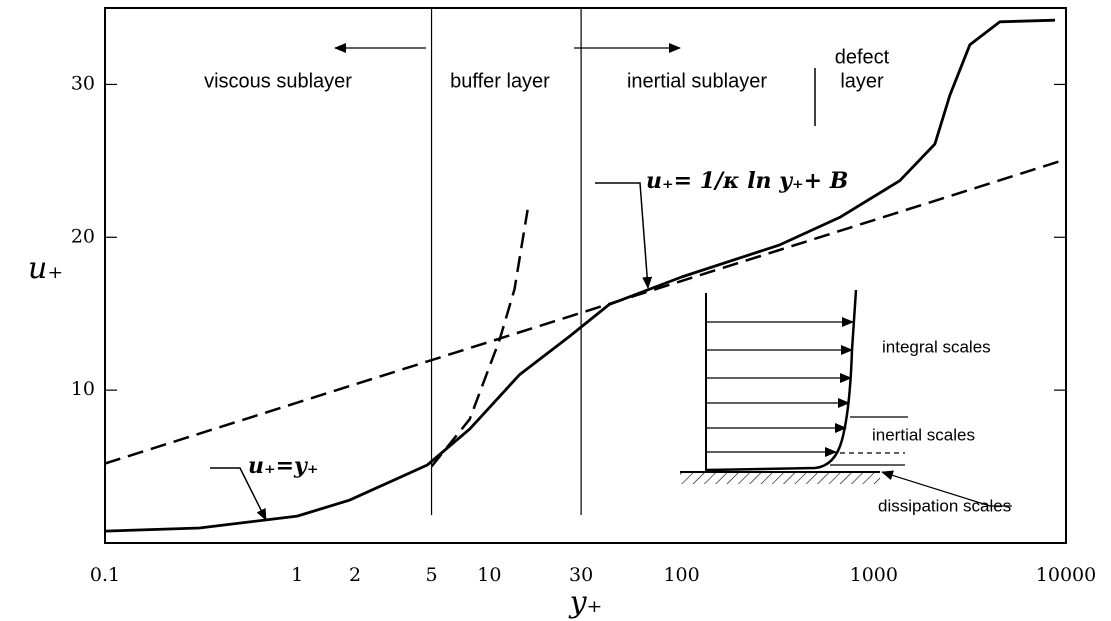  Describe the element at coordinates (431, 575) in the screenshot. I see `x-tick-label: 5` at that location.